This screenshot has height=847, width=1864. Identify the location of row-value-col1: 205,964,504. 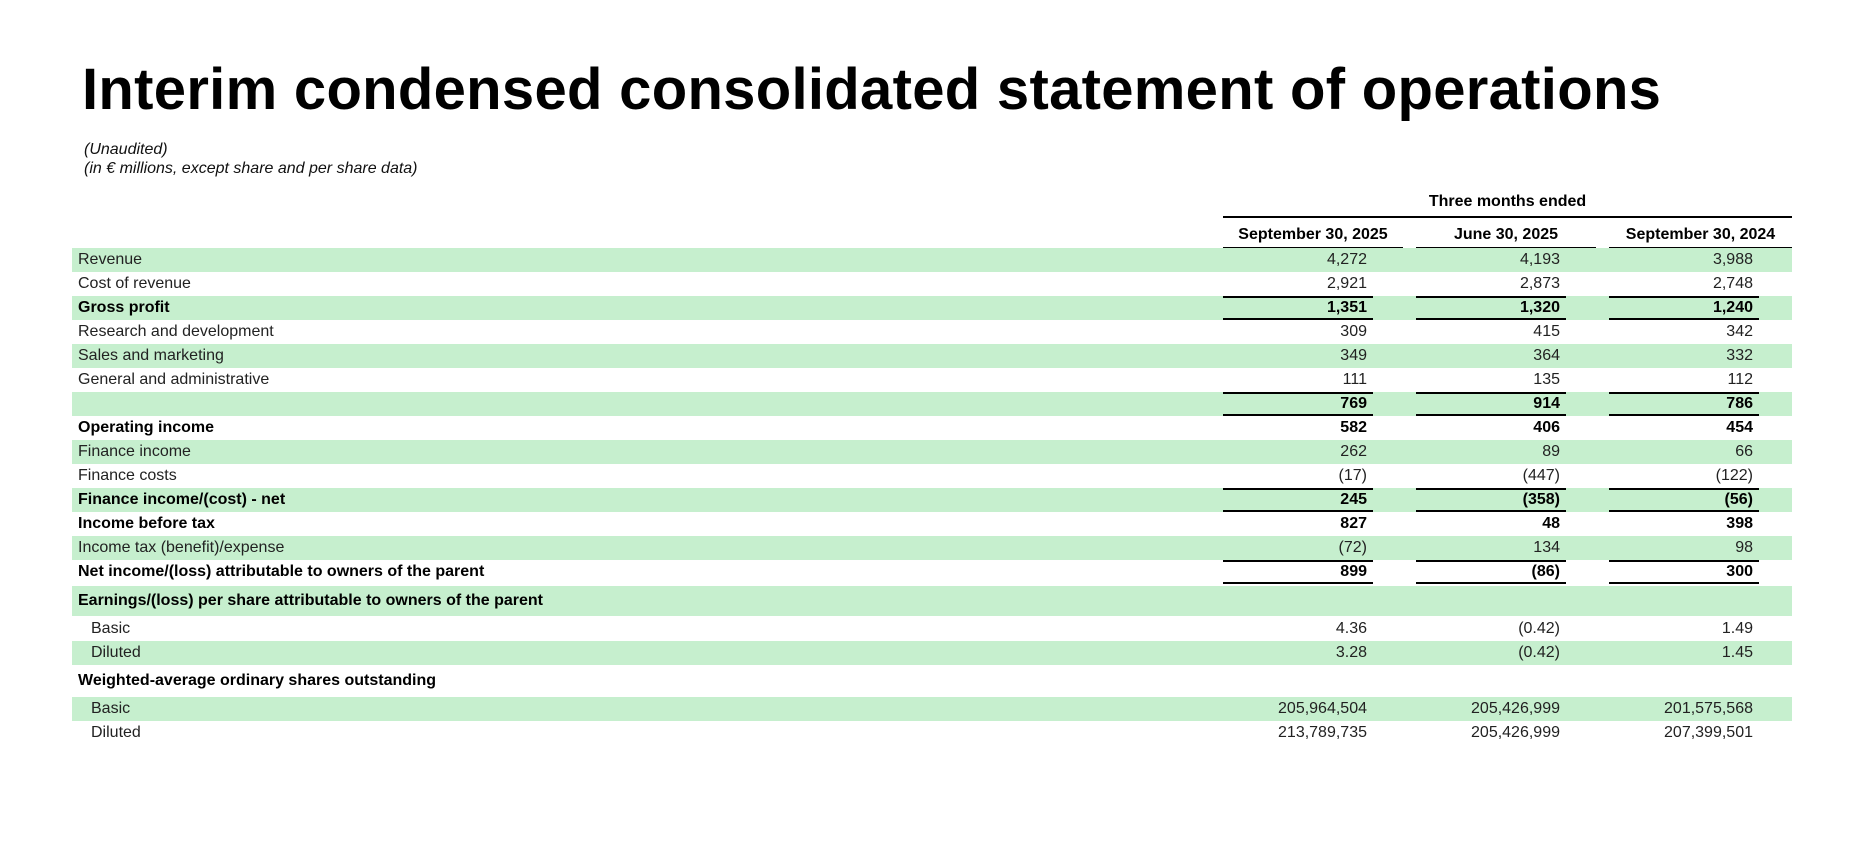
(1322, 708).